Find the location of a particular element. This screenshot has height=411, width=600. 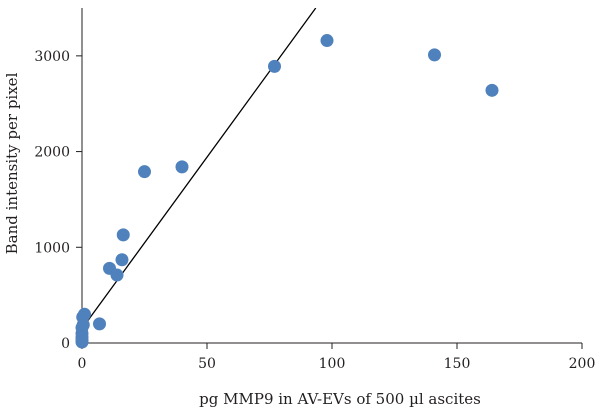

y-axis-title: Band intensity per pixel is located at coordinates (12, 163).